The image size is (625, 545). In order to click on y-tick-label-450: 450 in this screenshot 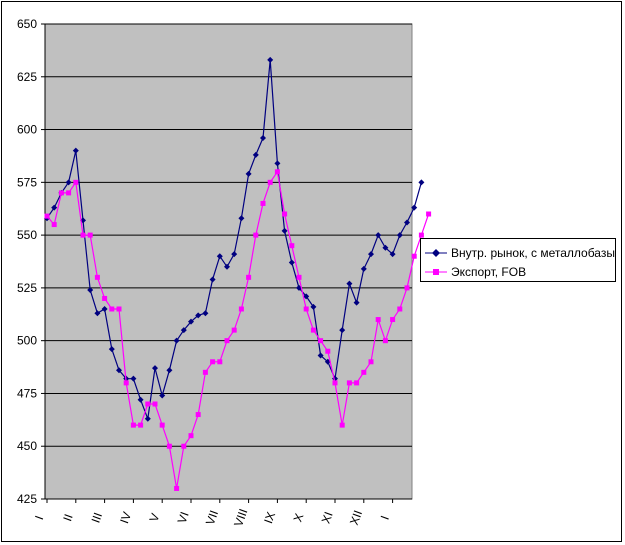, I will do `click(27, 446)`.